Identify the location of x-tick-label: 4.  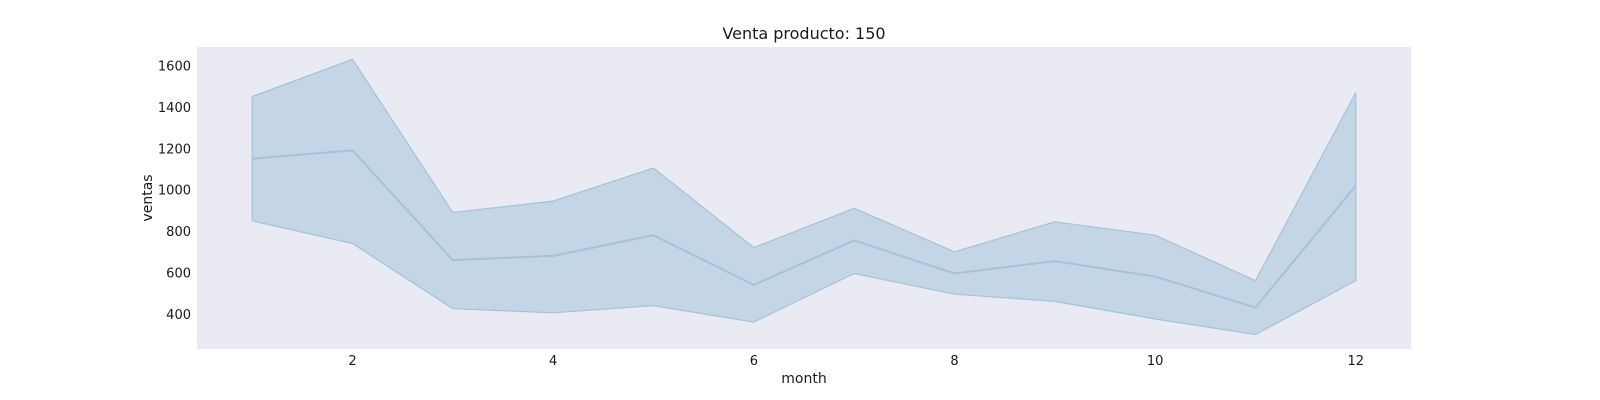
(553, 361).